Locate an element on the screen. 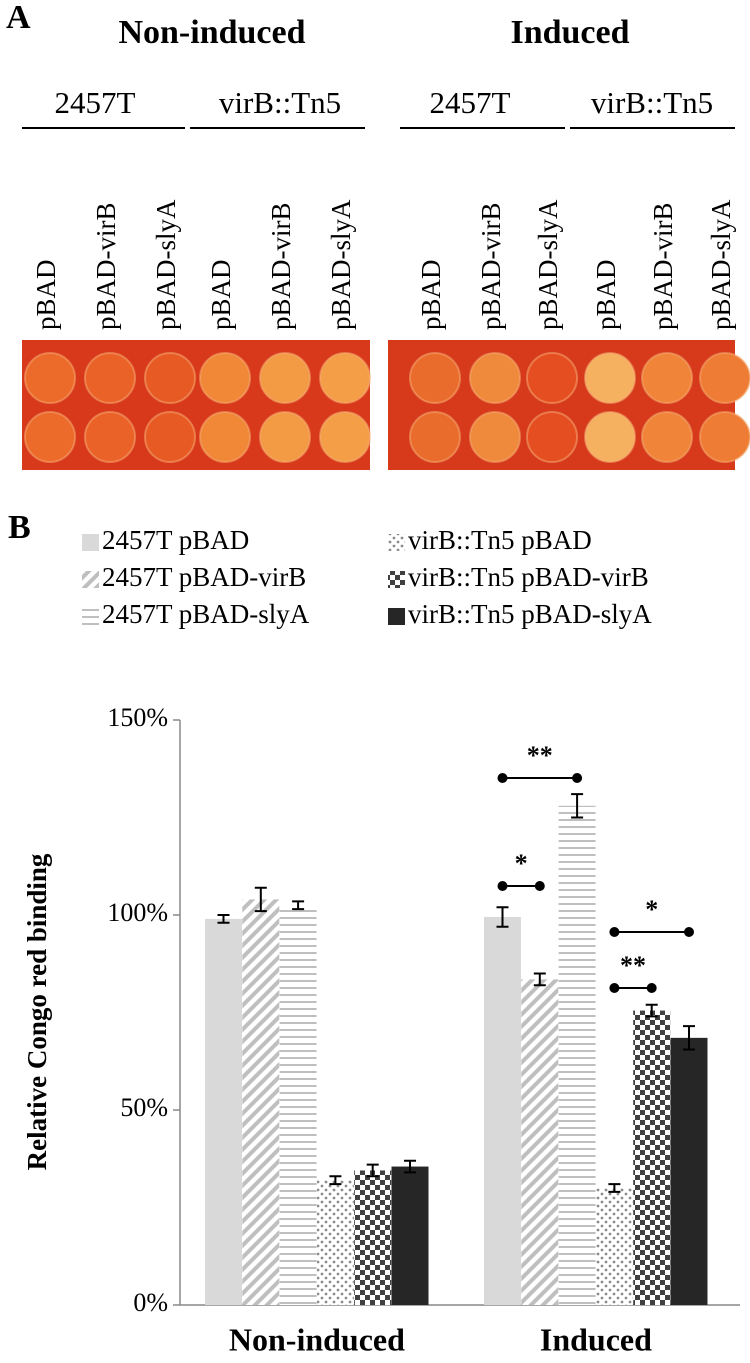  y-tick-label: 0% is located at coordinates (150, 1302).